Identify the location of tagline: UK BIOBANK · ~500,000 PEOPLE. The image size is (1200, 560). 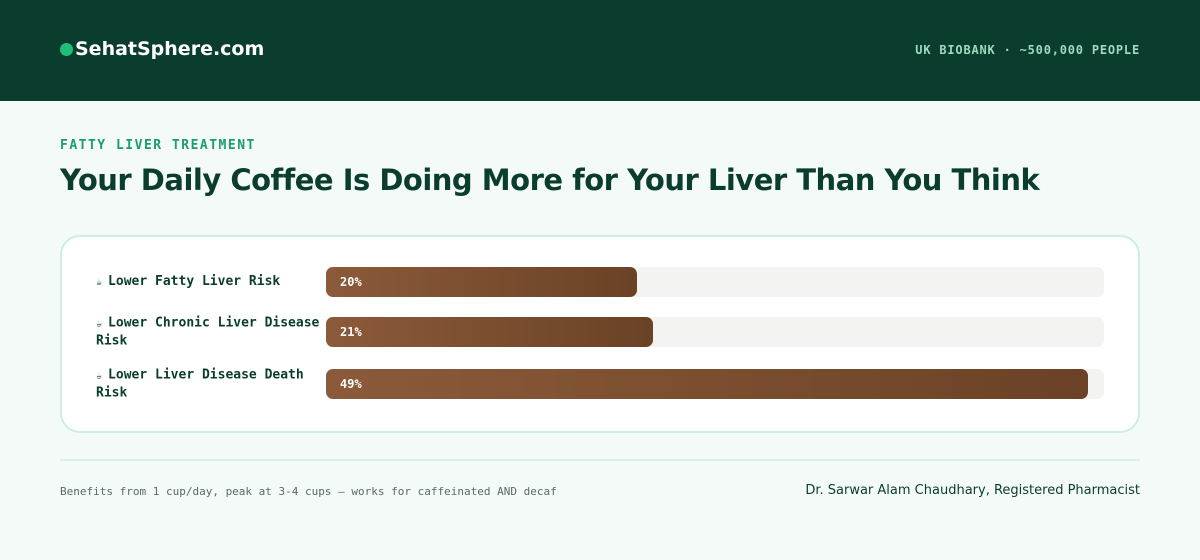
(1027, 50).